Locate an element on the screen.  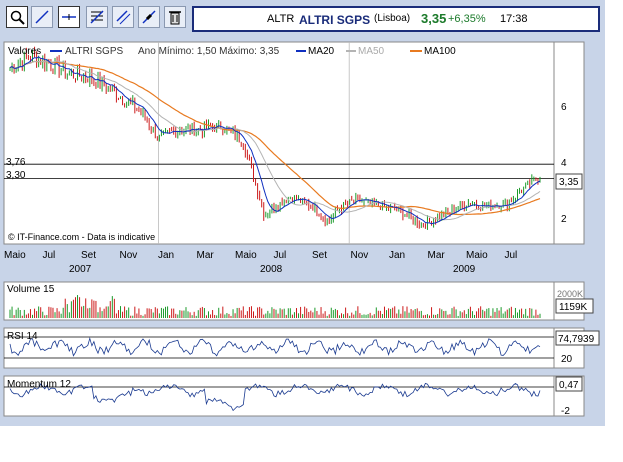
momentum-panel is located at coordinates (279, 396).